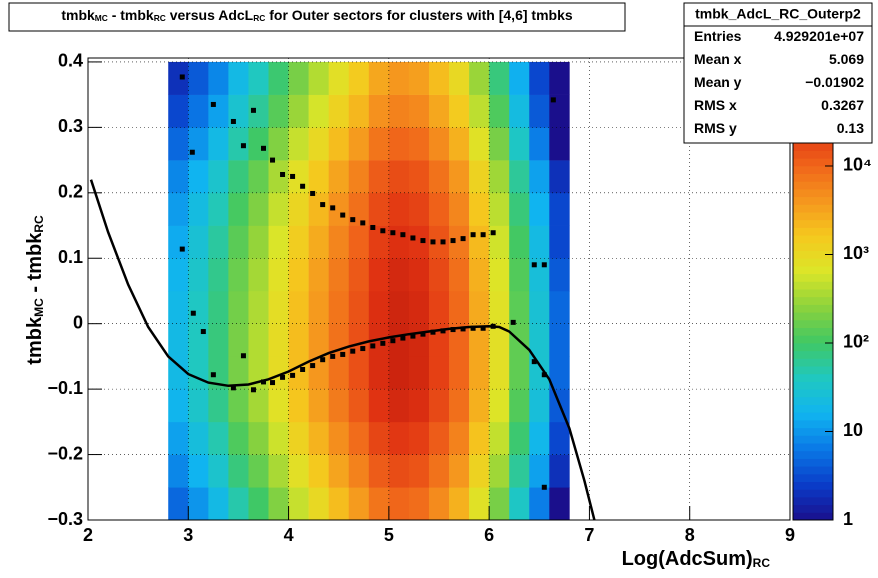  Describe the element at coordinates (35, 265) in the screenshot. I see `text-part: - tmbk` at that location.